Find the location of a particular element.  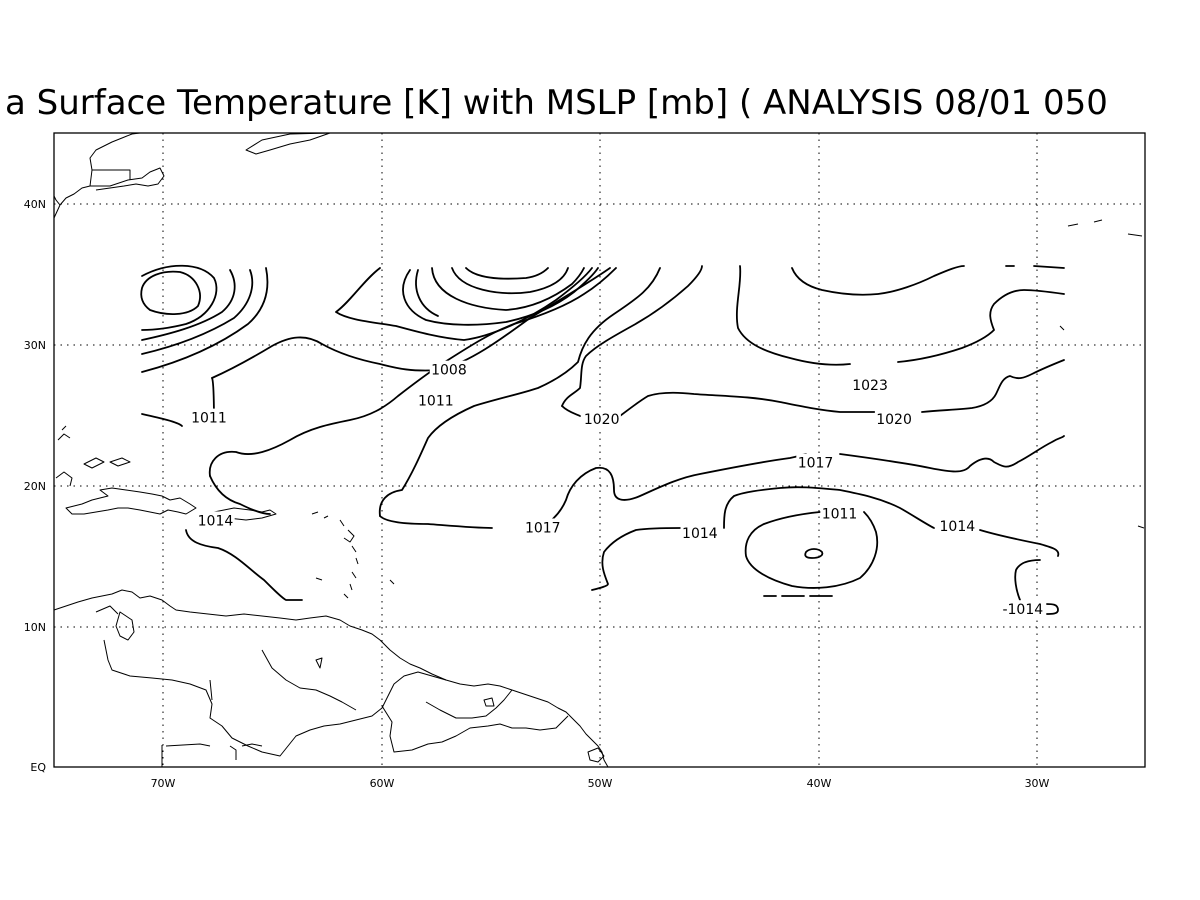

lat-tick-label: 30N is located at coordinates (35, 345).